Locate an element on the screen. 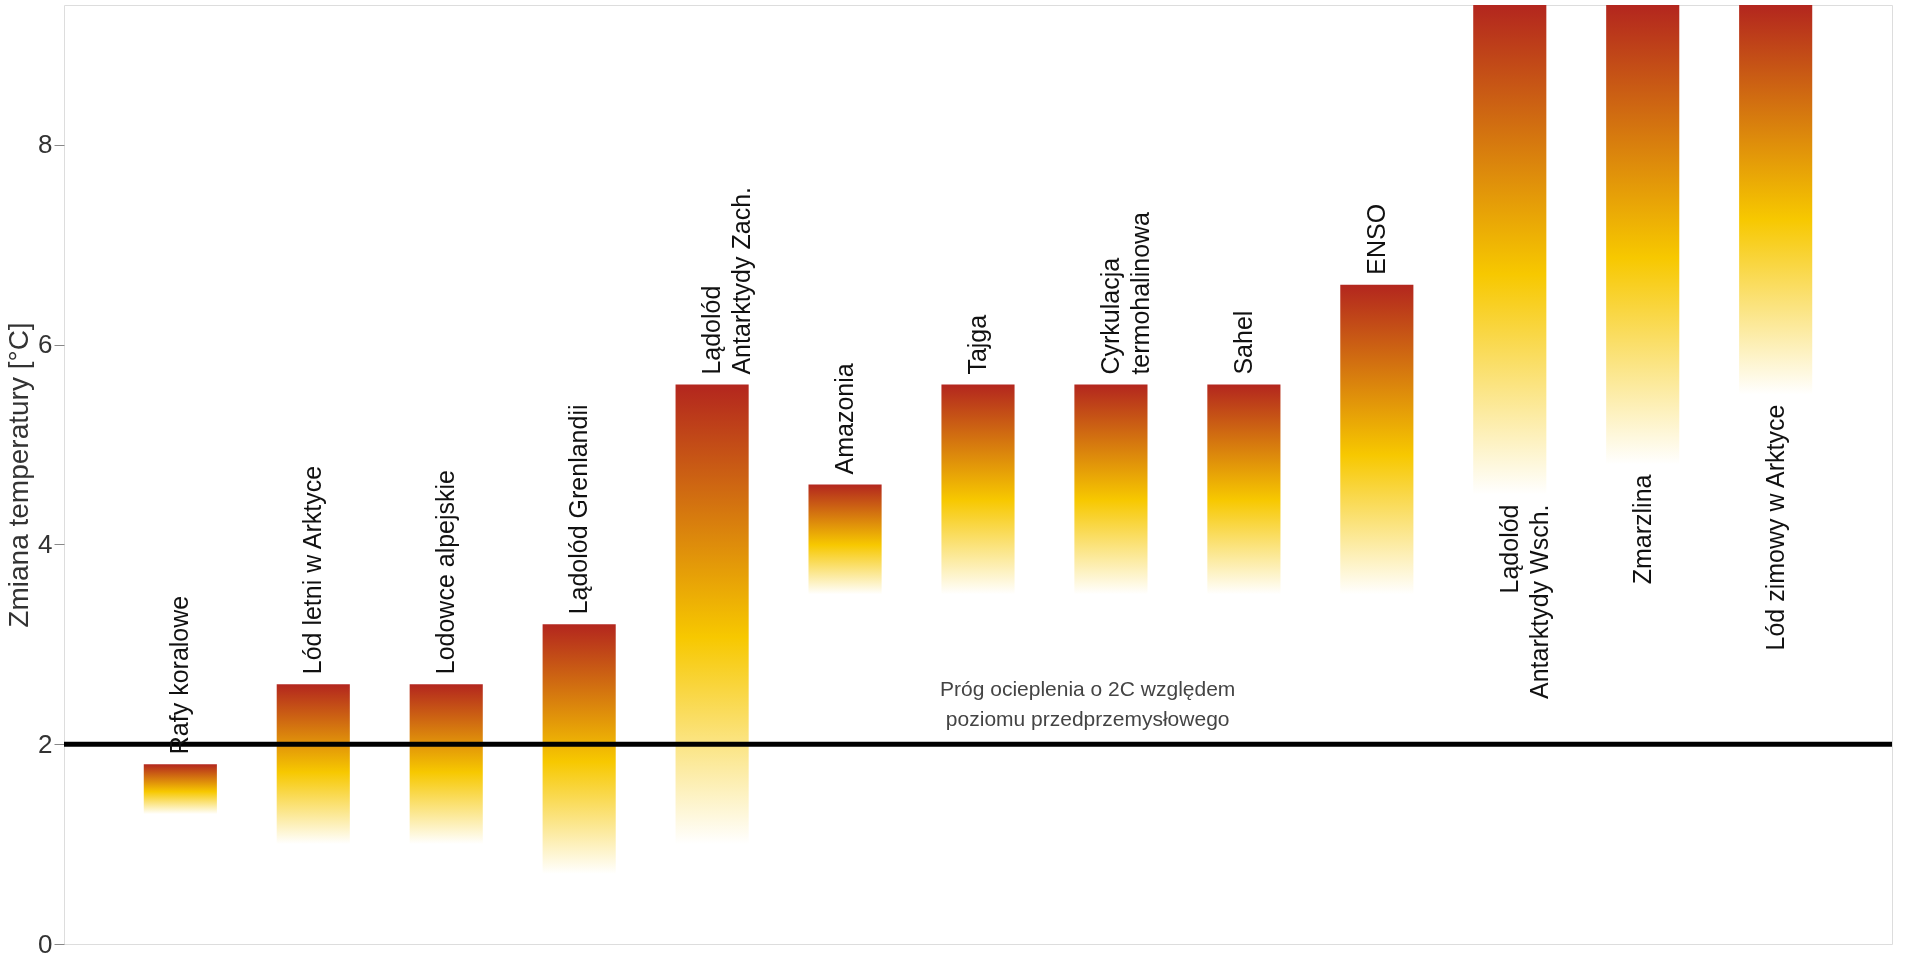 The width and height of the screenshot is (1907, 969). y-tick-label: 6 is located at coordinates (45, 344).